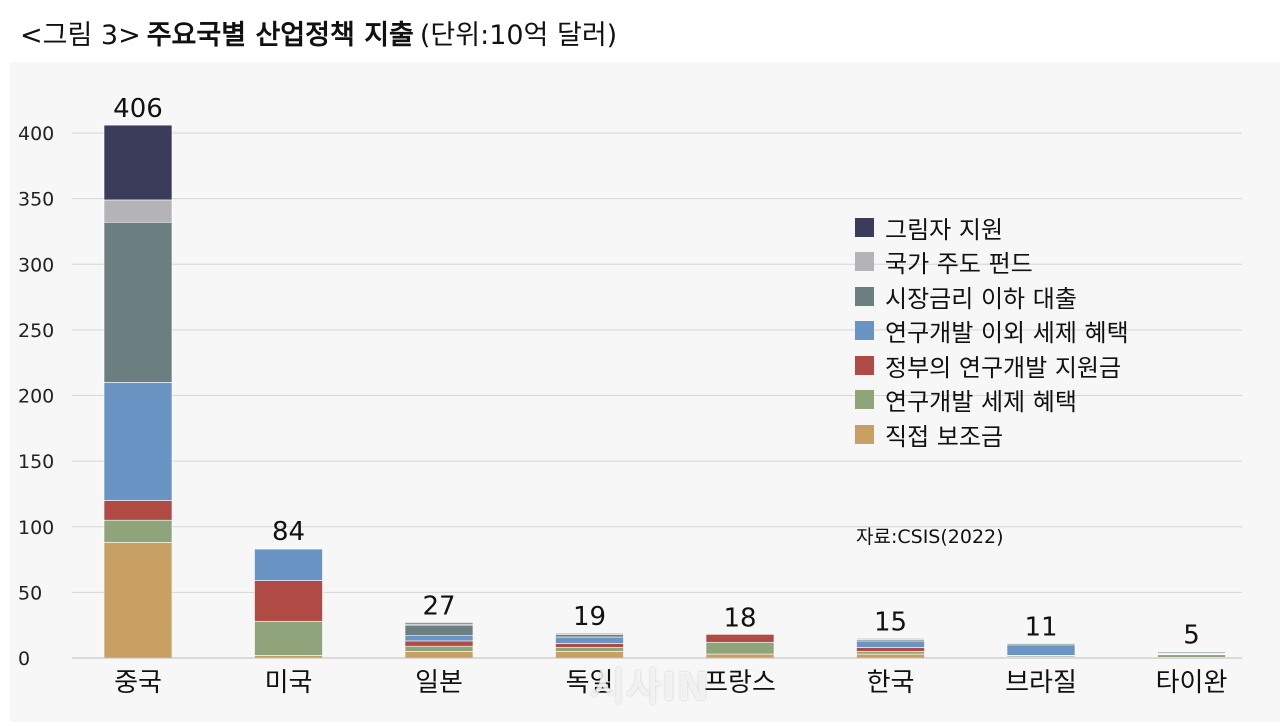  What do you see at coordinates (36, 462) in the screenshot?
I see `y-tick-label: 150` at bounding box center [36, 462].